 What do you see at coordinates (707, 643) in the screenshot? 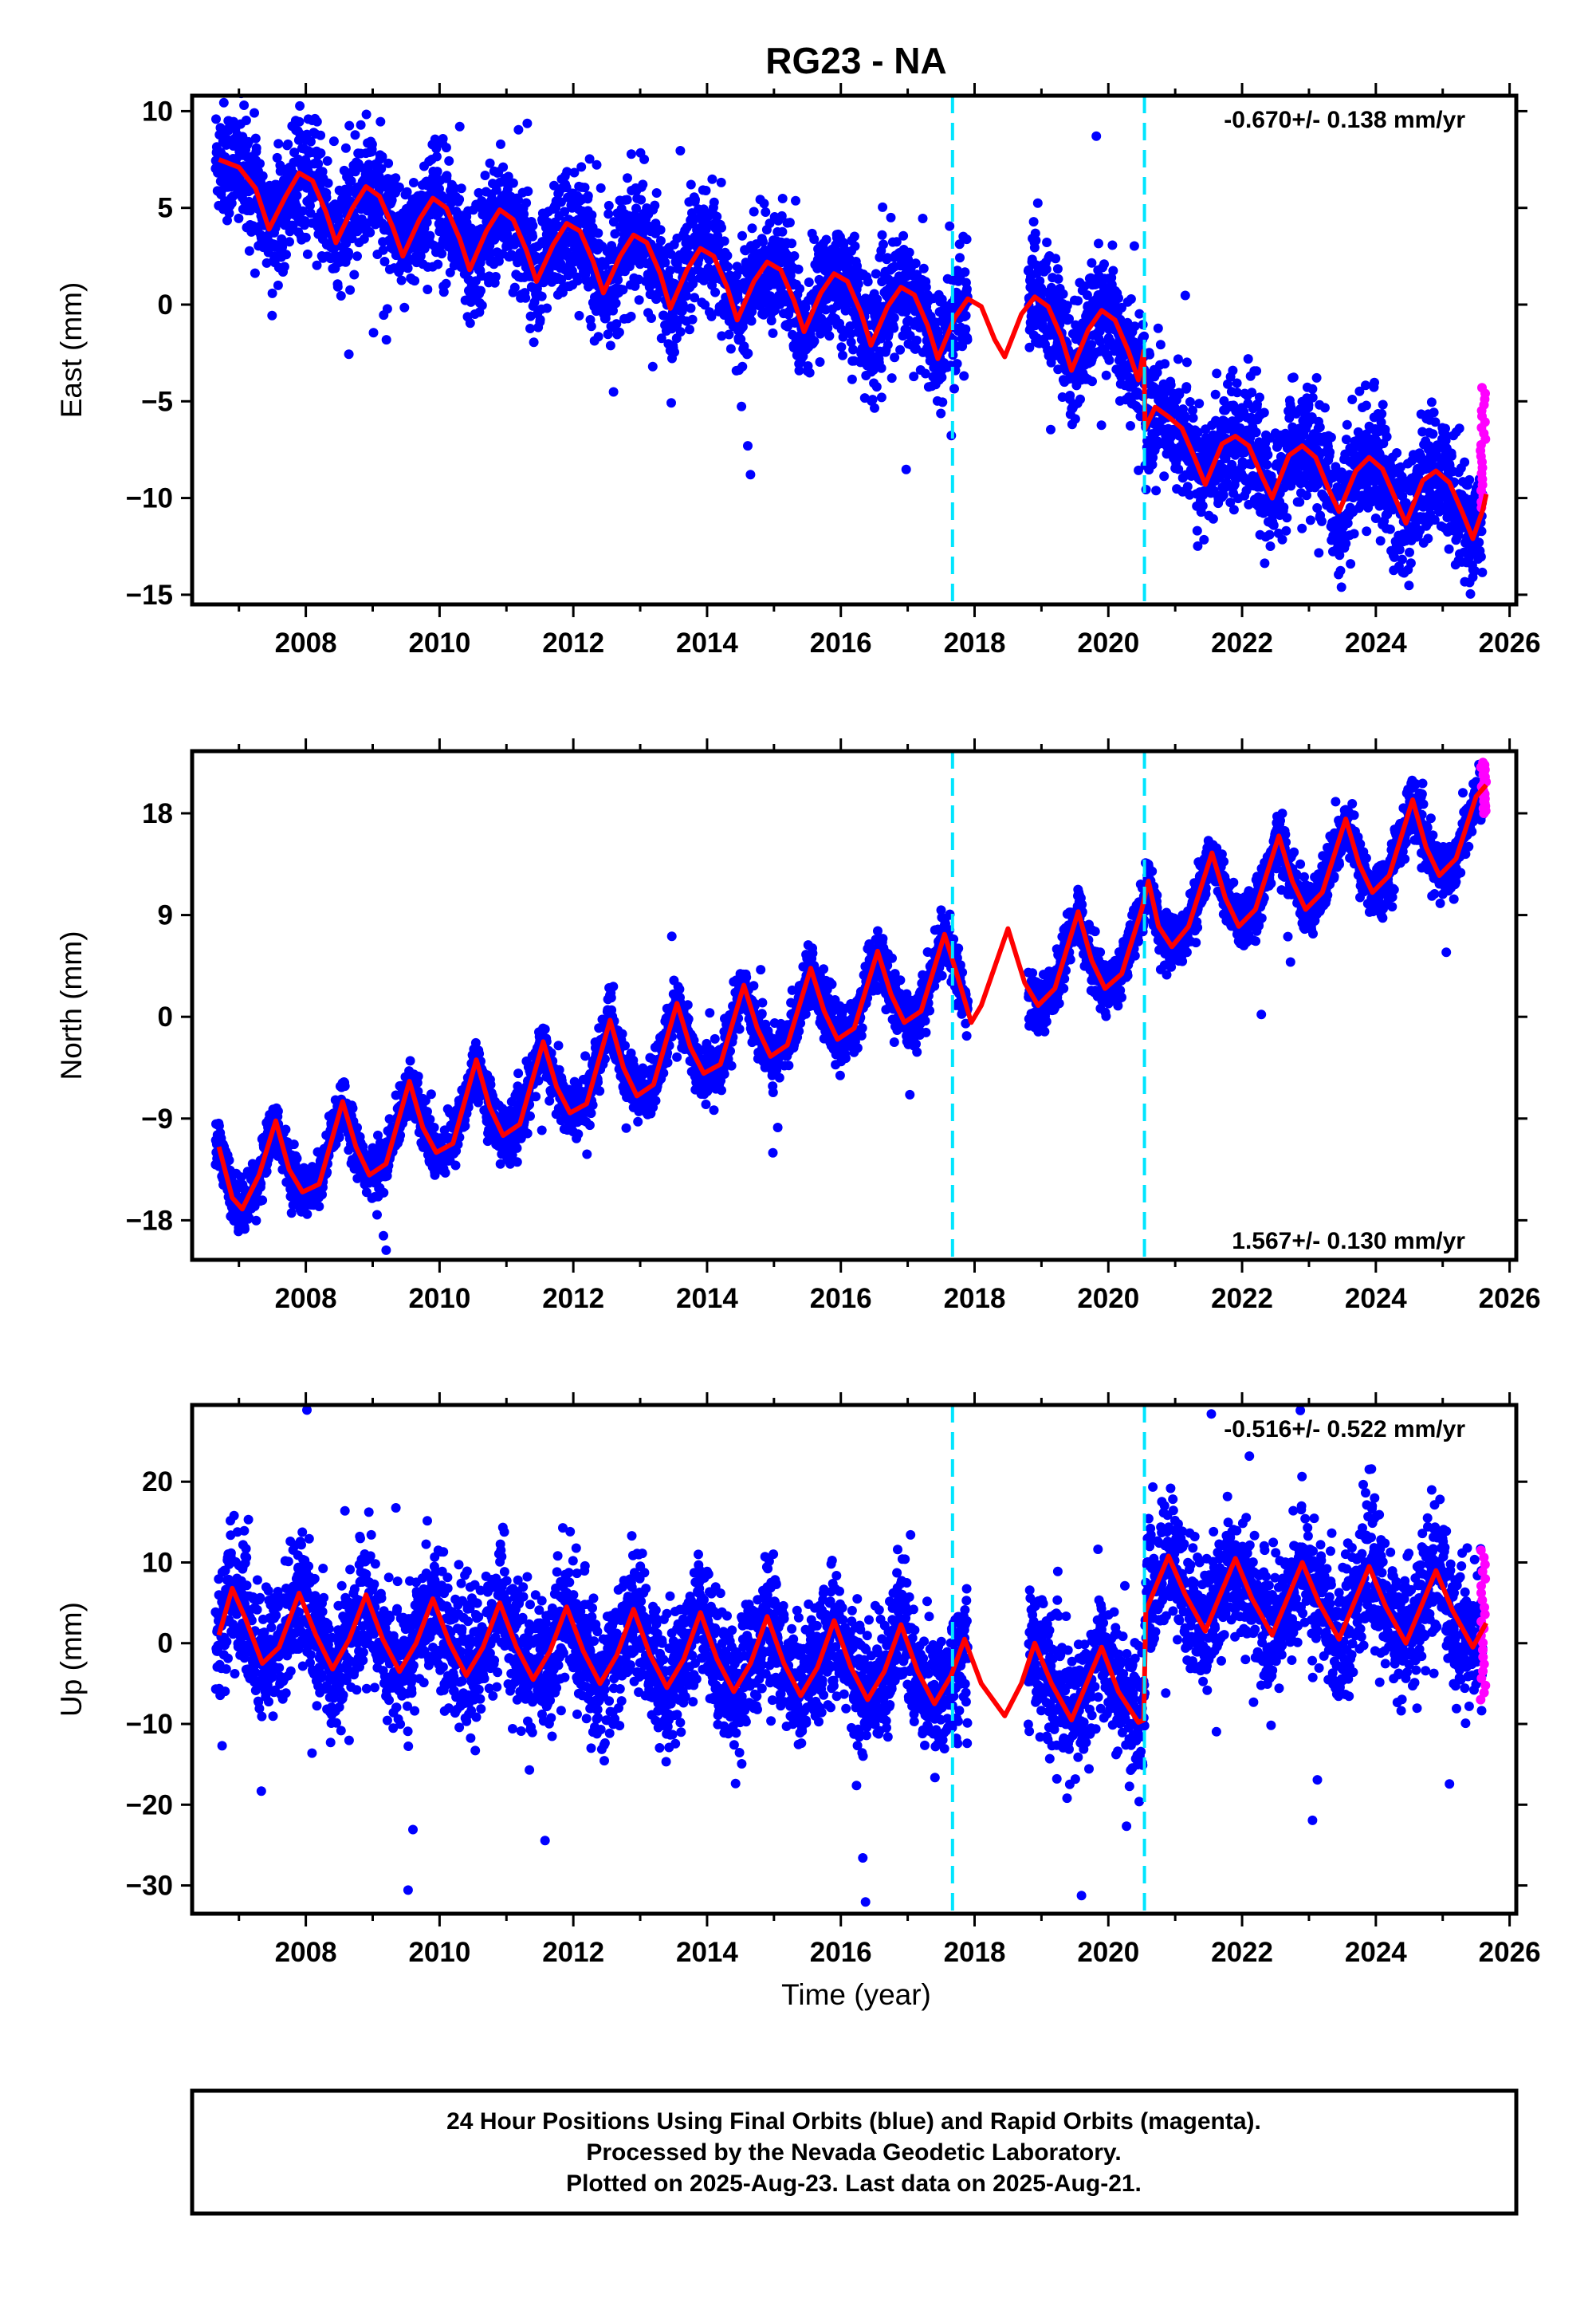
I see `east-x-tick-label: 2014` at bounding box center [707, 643].